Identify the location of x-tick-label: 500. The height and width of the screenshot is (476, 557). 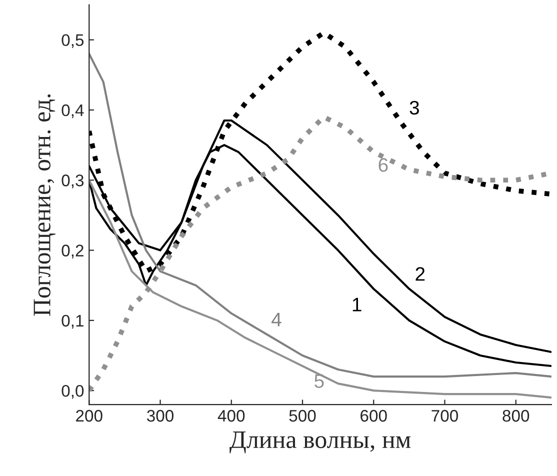
(302, 416).